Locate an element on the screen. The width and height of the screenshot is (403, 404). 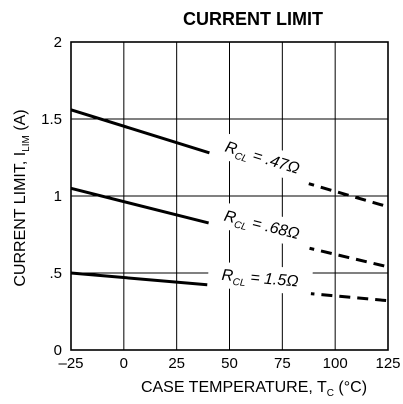
curve-label: RCL = .47Ω is located at coordinates (262, 157).